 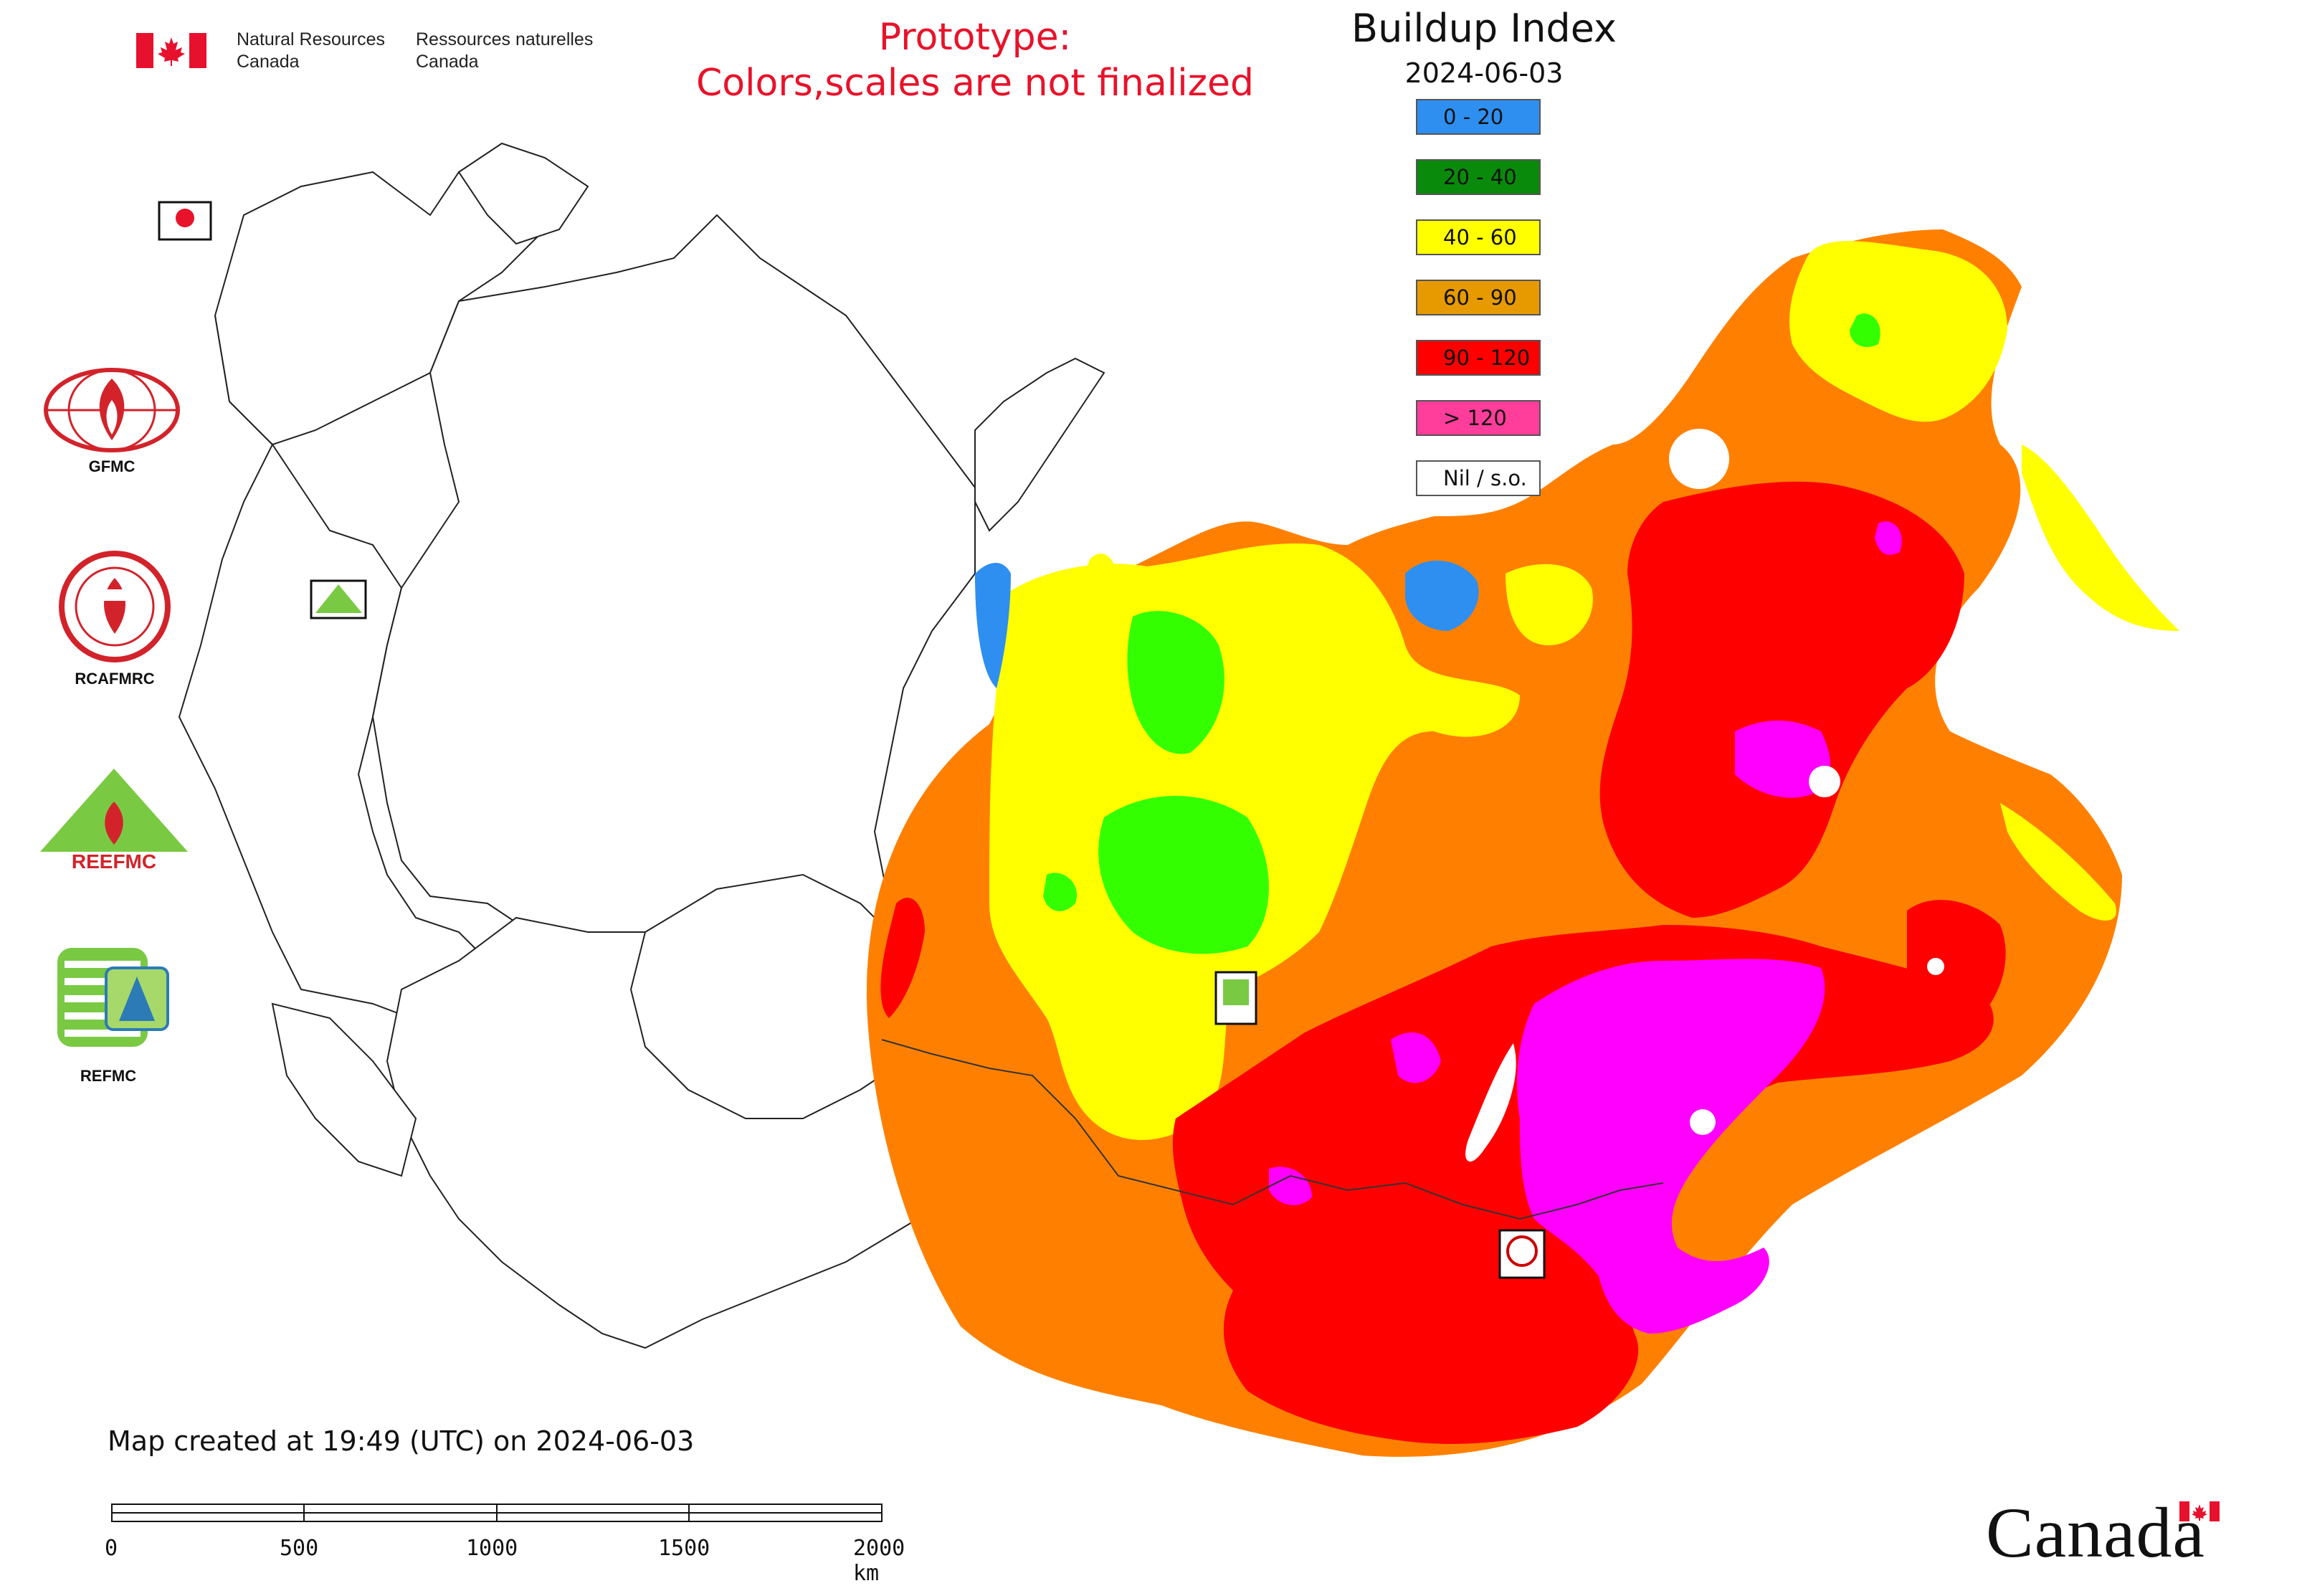 I want to click on white-gap-amur, so click(x=1936, y=966).